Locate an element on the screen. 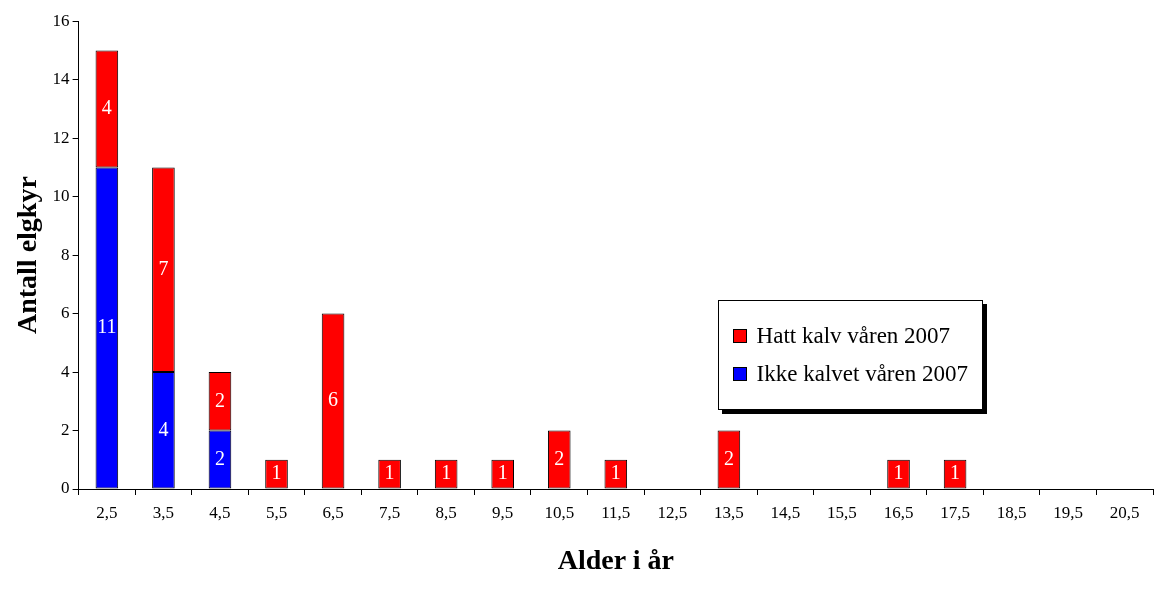  x-tick-label: 2,5 is located at coordinates (107, 512).